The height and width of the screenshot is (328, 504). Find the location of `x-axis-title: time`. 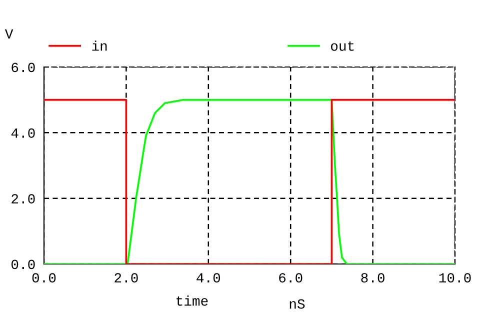

x-axis-title: time is located at coordinates (192, 301).